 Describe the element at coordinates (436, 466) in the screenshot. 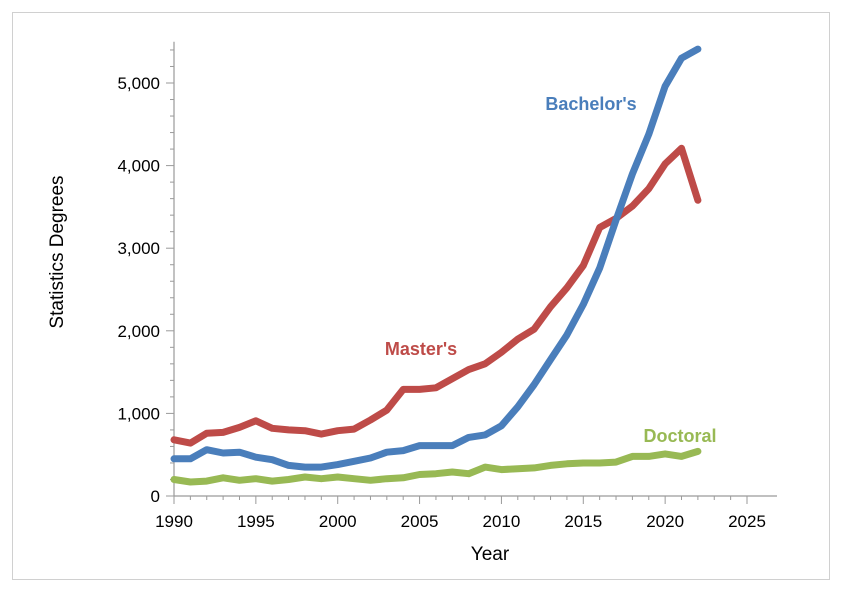

I see `series-line-doctoral` at that location.